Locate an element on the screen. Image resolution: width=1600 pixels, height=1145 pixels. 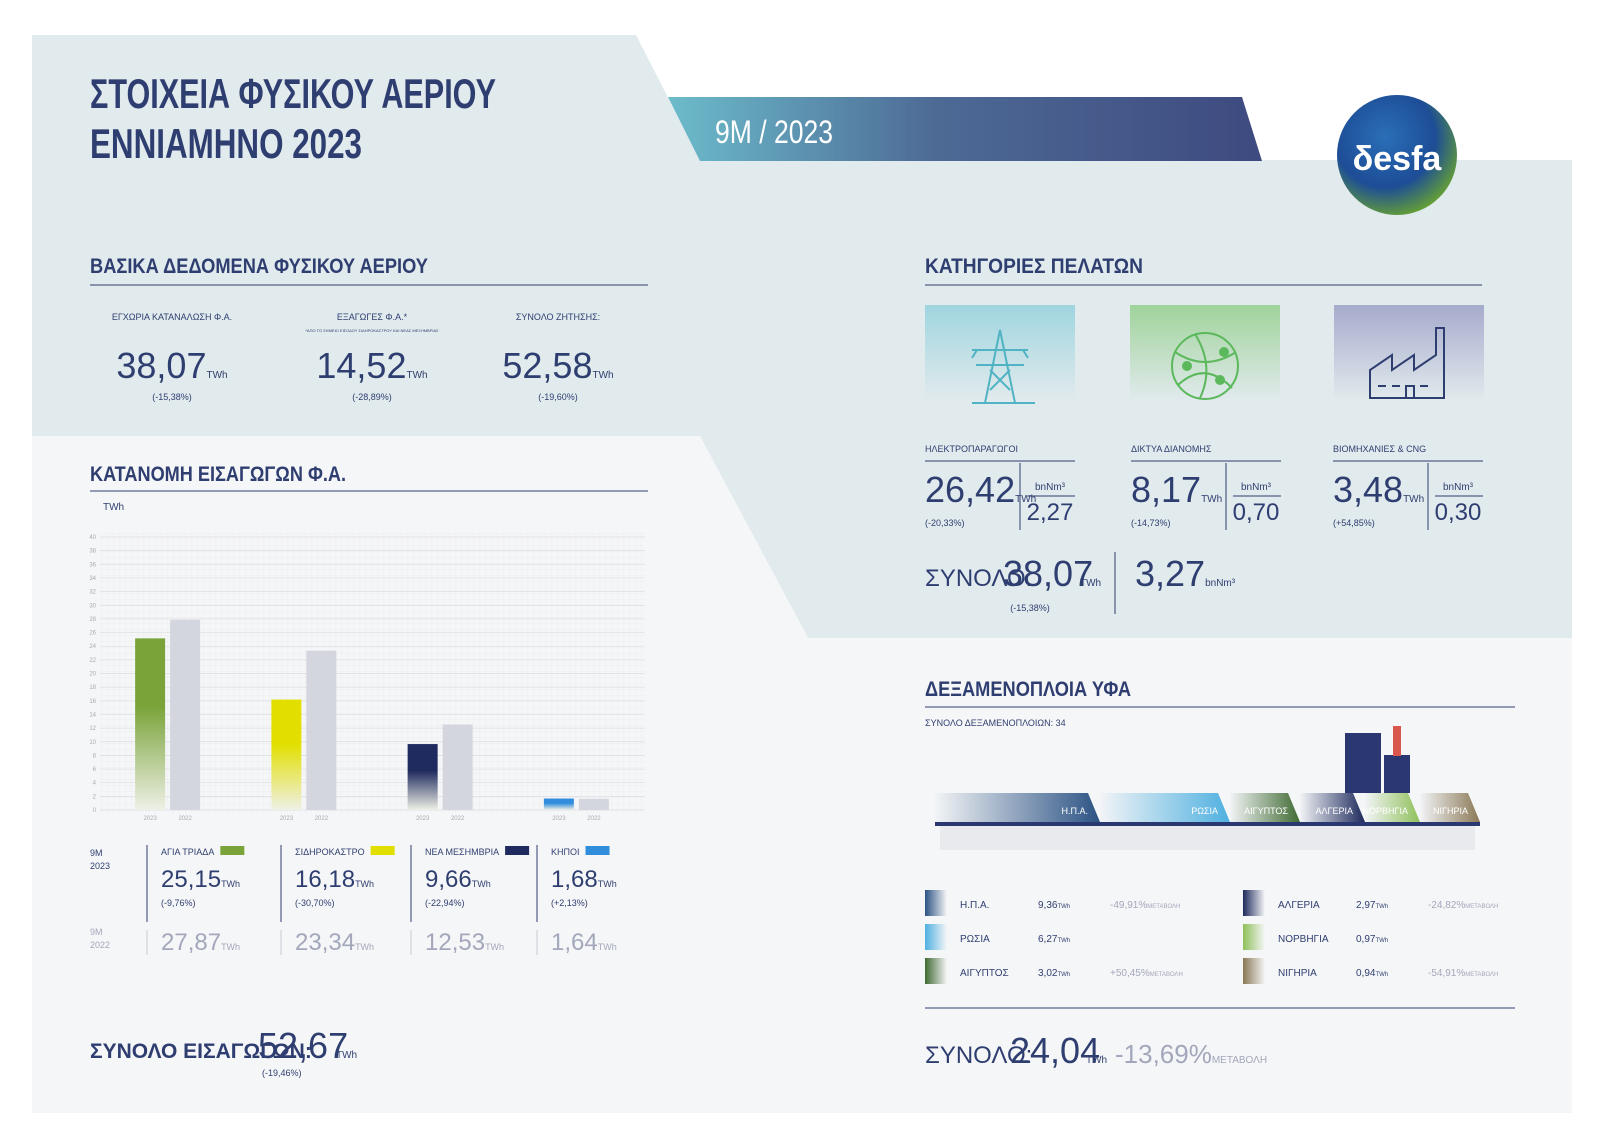
total-change: -13,69% is located at coordinates (1163, 1054).